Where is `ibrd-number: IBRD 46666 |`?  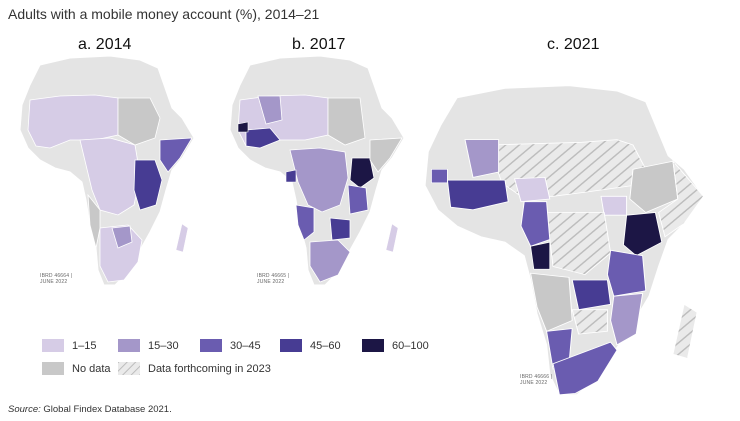 ibrd-number: IBRD 46666 | is located at coordinates (536, 377).